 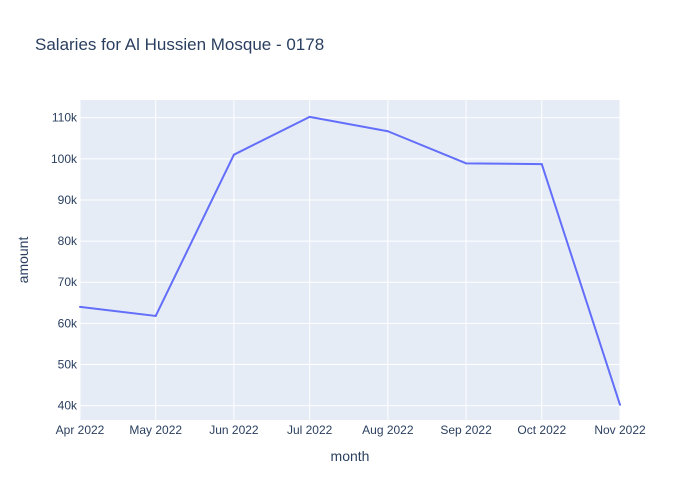 What do you see at coordinates (234, 430) in the screenshot?
I see `x-tick-label: Jun 2022` at bounding box center [234, 430].